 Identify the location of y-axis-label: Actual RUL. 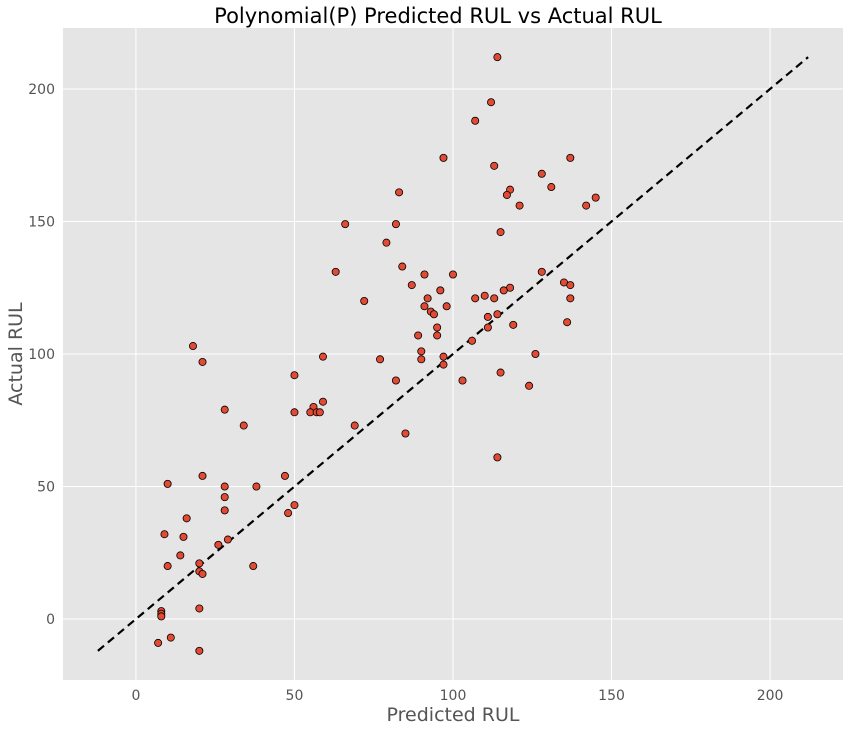
(16, 354).